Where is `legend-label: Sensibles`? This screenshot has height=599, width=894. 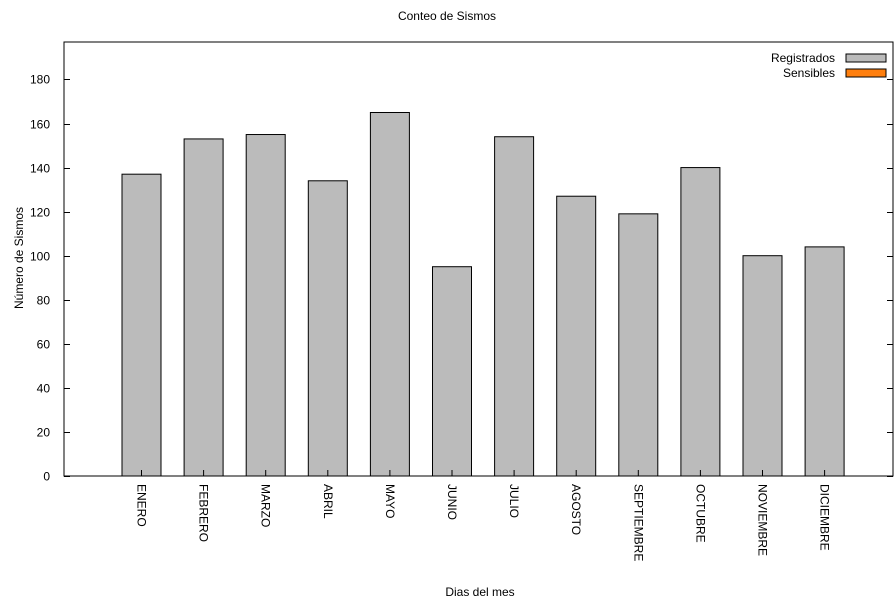 legend-label: Sensibles is located at coordinates (809, 73).